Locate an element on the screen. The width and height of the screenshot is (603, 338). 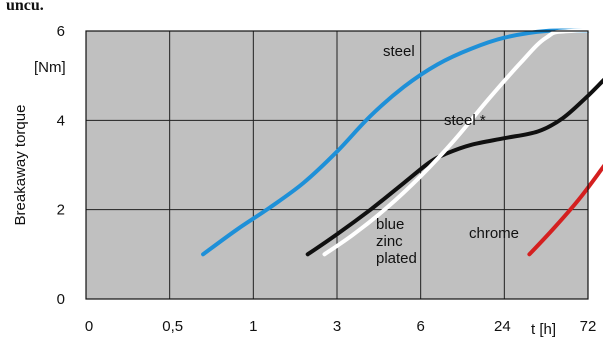
x-tick-labels: 0 0,5 1 3 6 24 72 is located at coordinates (341, 326).